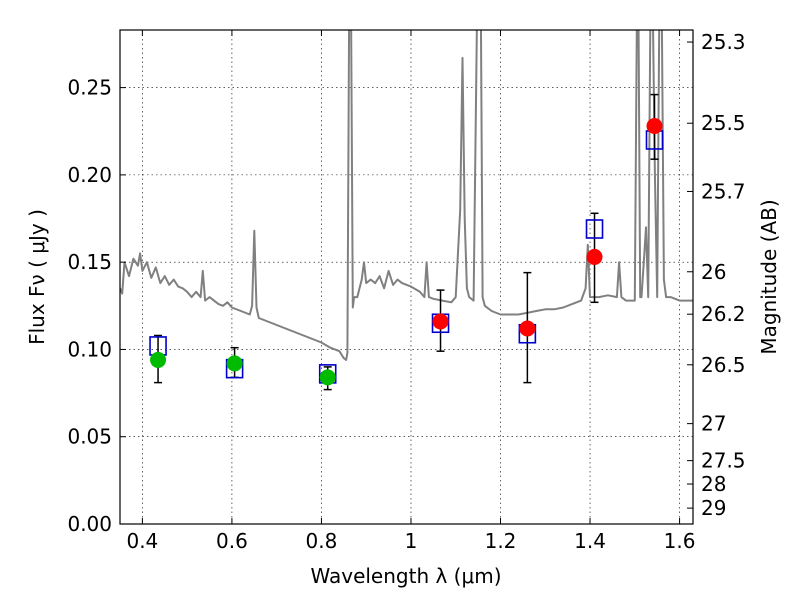 This screenshot has height=600, width=800. What do you see at coordinates (713, 508) in the screenshot?
I see `y2-tick-label: 29` at bounding box center [713, 508].